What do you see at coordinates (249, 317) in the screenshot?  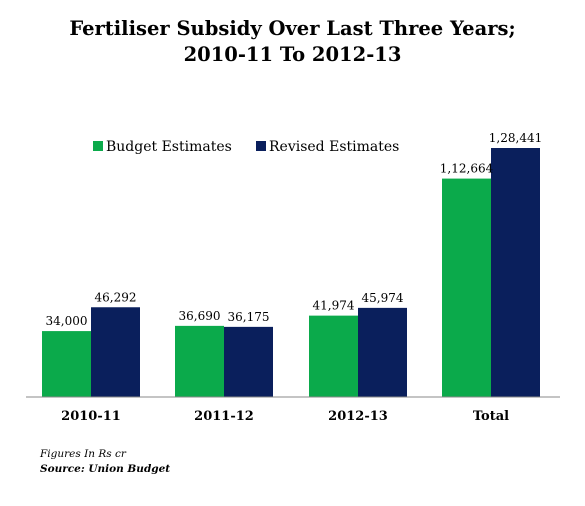 I see `data-label-2011-12-revised: 36,175` at bounding box center [249, 317].